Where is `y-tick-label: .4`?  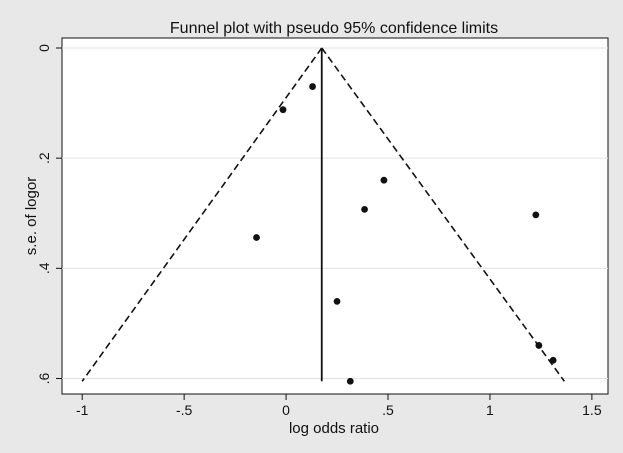 y-tick-label: .4 is located at coordinates (44, 268).